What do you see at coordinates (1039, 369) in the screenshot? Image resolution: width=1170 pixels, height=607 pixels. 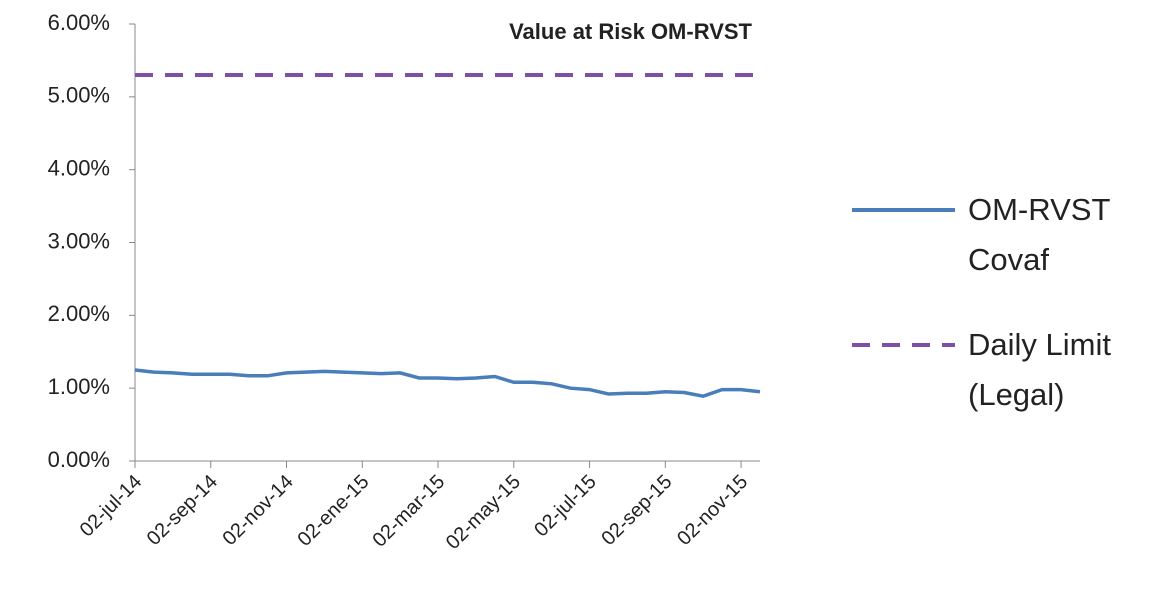 I see `legend-label: Daily Limit (Legal)` at bounding box center [1039, 369].